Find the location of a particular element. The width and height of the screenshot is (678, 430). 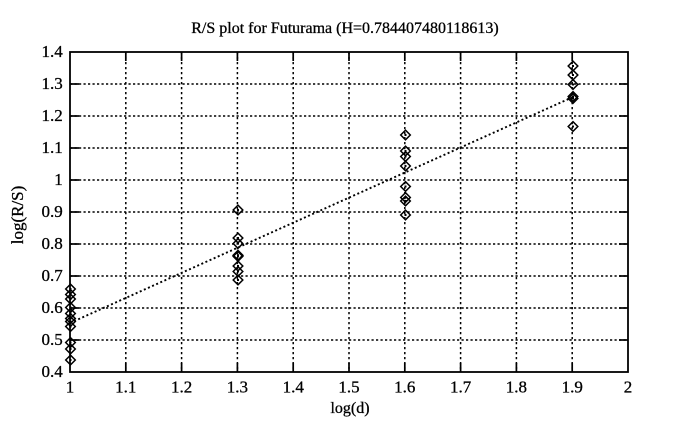

svg-text: log(d) is located at coordinates (349, 408).